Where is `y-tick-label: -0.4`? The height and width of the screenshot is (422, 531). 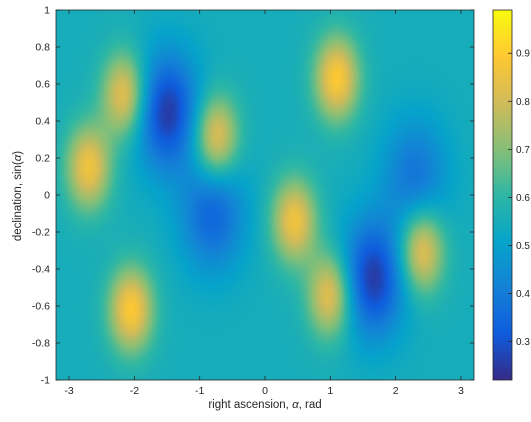
y-tick-label: -0.4 is located at coordinates (41, 270).